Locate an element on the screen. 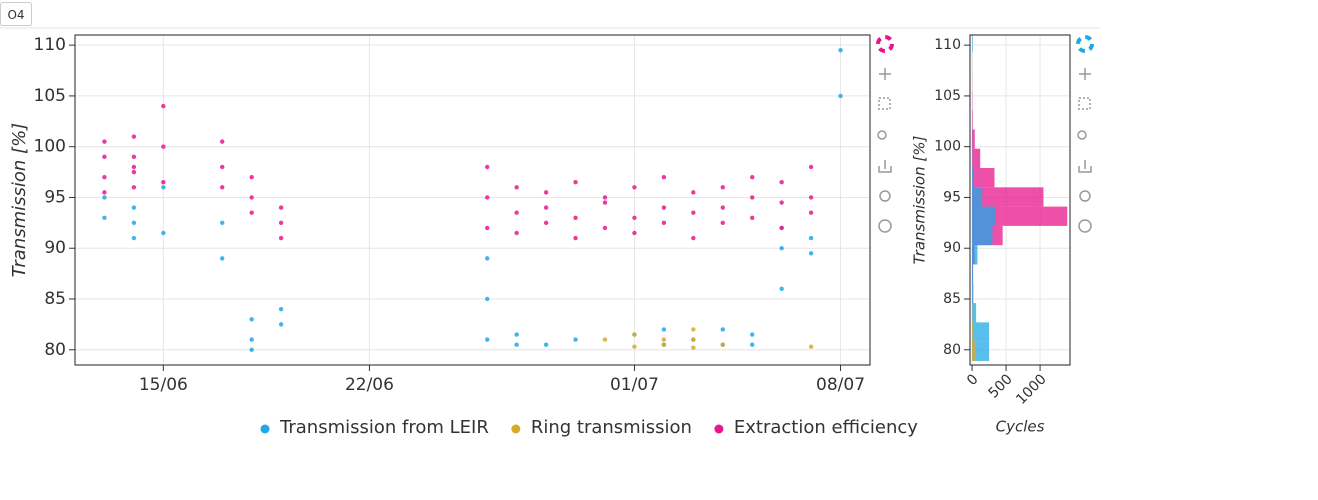  x-tick-label: 500 is located at coordinates (1000, 386).